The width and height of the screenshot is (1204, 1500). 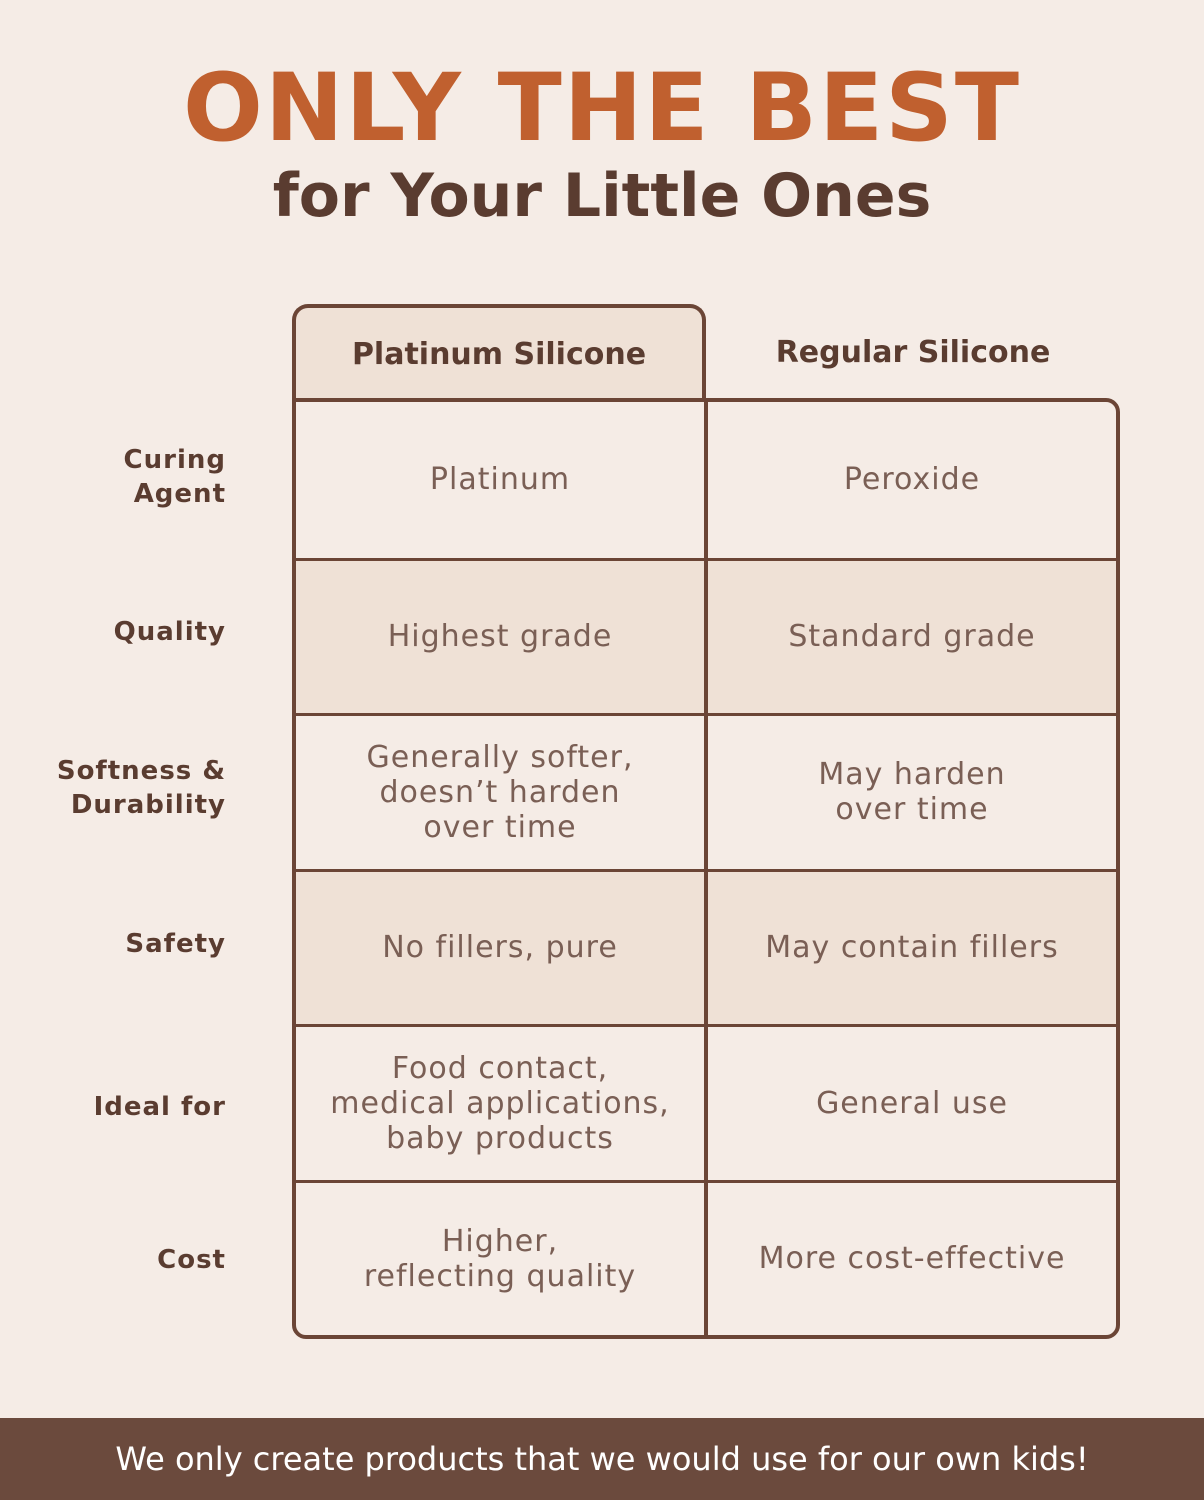 What do you see at coordinates (159, 1107) in the screenshot?
I see `row-label: Ideal for` at bounding box center [159, 1107].